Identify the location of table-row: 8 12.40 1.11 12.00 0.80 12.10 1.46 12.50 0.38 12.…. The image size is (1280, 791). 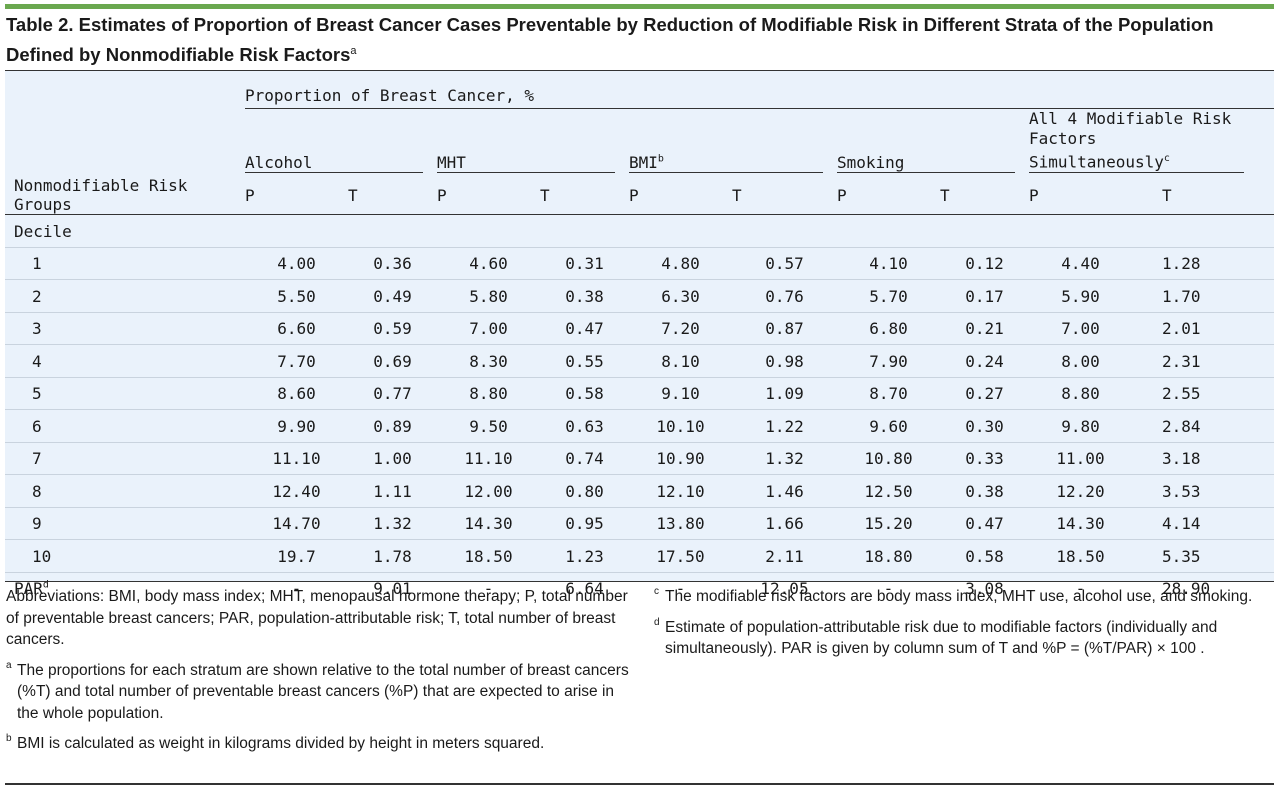
(639, 491).